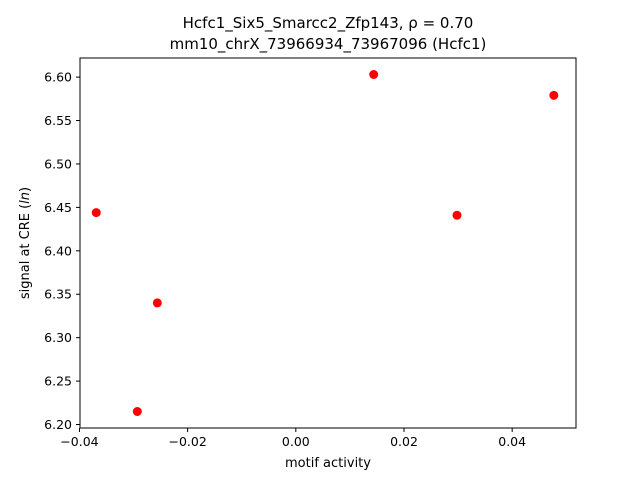  Describe the element at coordinates (404, 441) in the screenshot. I see `x-tick-label: 0.02` at that location.